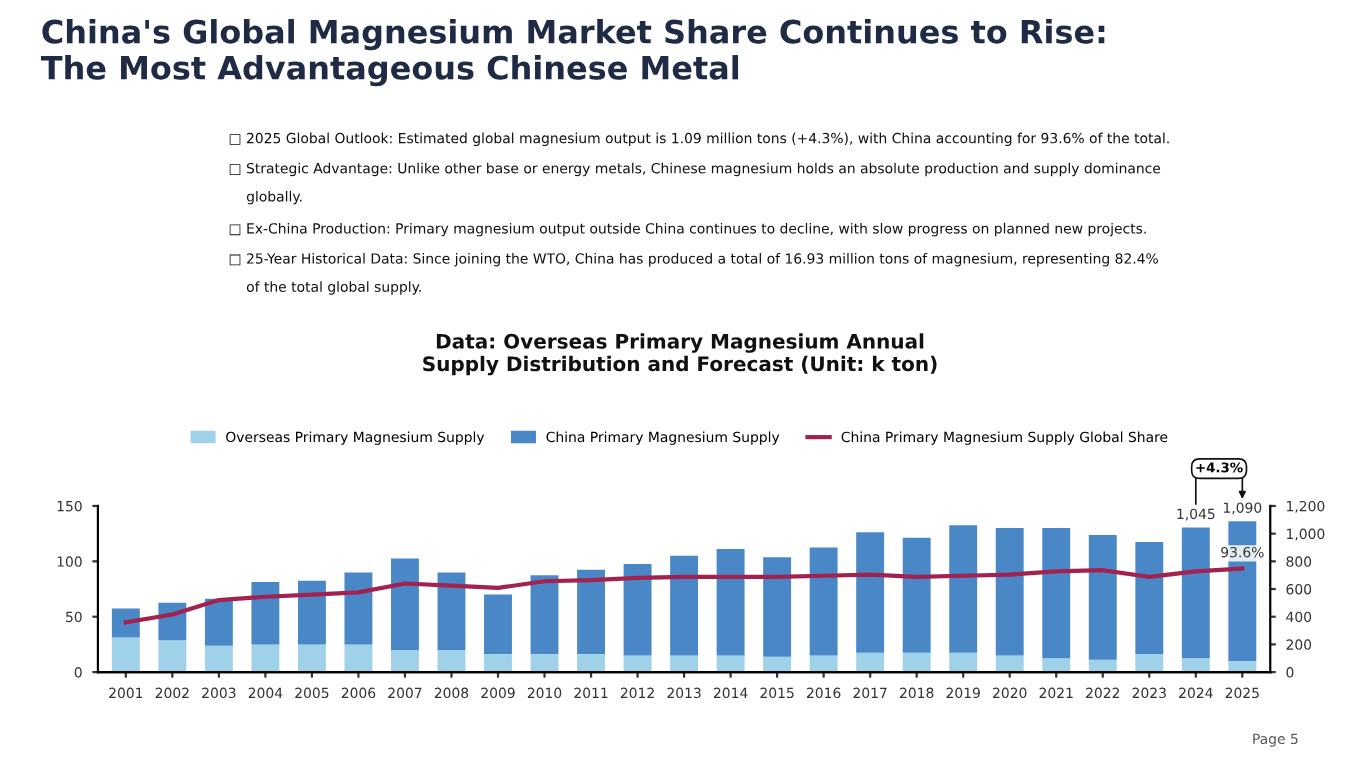  What do you see at coordinates (572, 53) in the screenshot?
I see `chart-title: China's Global Magnesium Market Share Continues to Rise: The Most Advantageous Chinese Metal` at bounding box center [572, 53].